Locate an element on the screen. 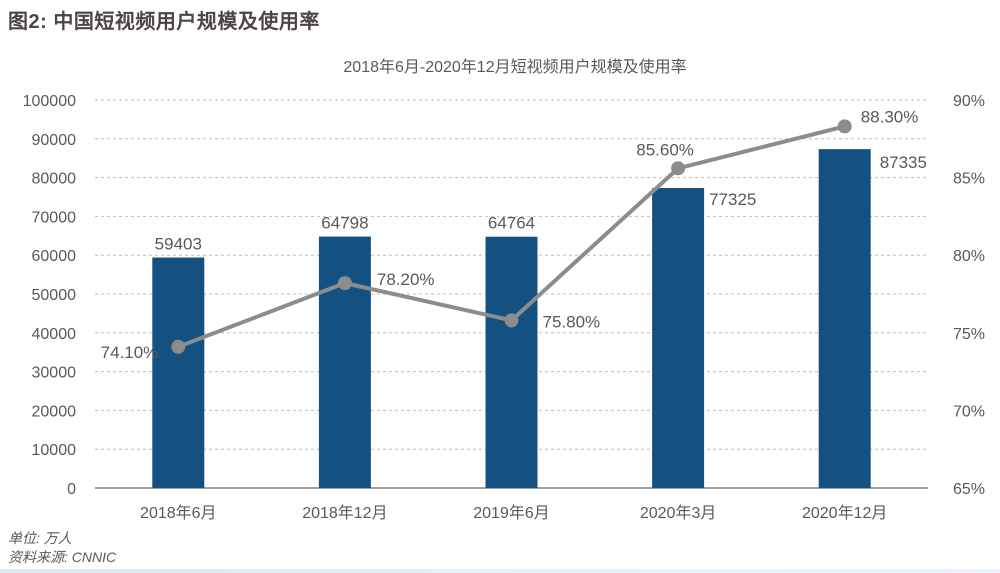 This screenshot has width=1000, height=573. bottom-divider is located at coordinates (500, 571).